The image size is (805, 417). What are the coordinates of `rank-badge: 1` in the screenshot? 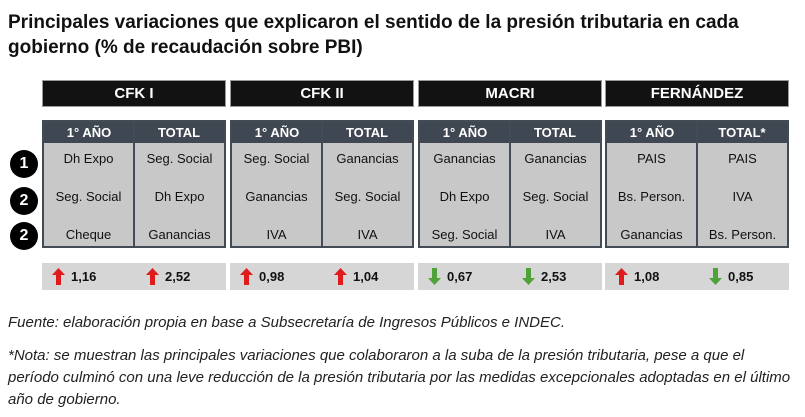 It's located at (24, 164).